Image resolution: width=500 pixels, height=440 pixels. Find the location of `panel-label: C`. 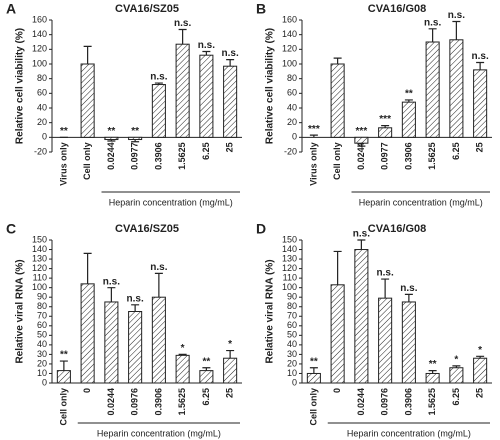

panel-label: C is located at coordinates (11, 229).